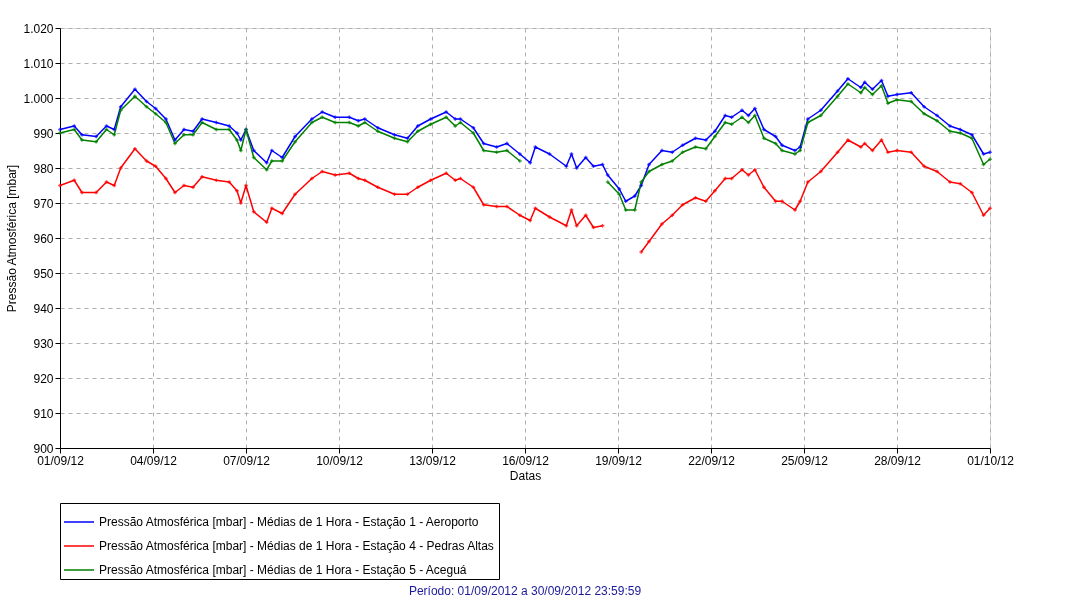 The height and width of the screenshot is (614, 1081). Describe the element at coordinates (619, 460) in the screenshot. I see `x-tick-label: 19/09/12` at that location.